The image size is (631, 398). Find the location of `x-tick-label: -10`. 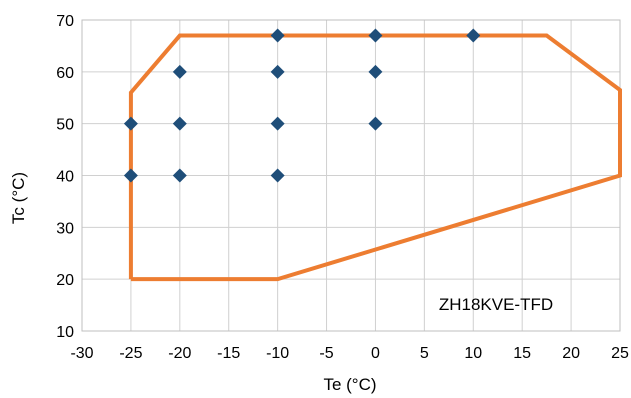

x-tick-label: -10 is located at coordinates (277, 353).